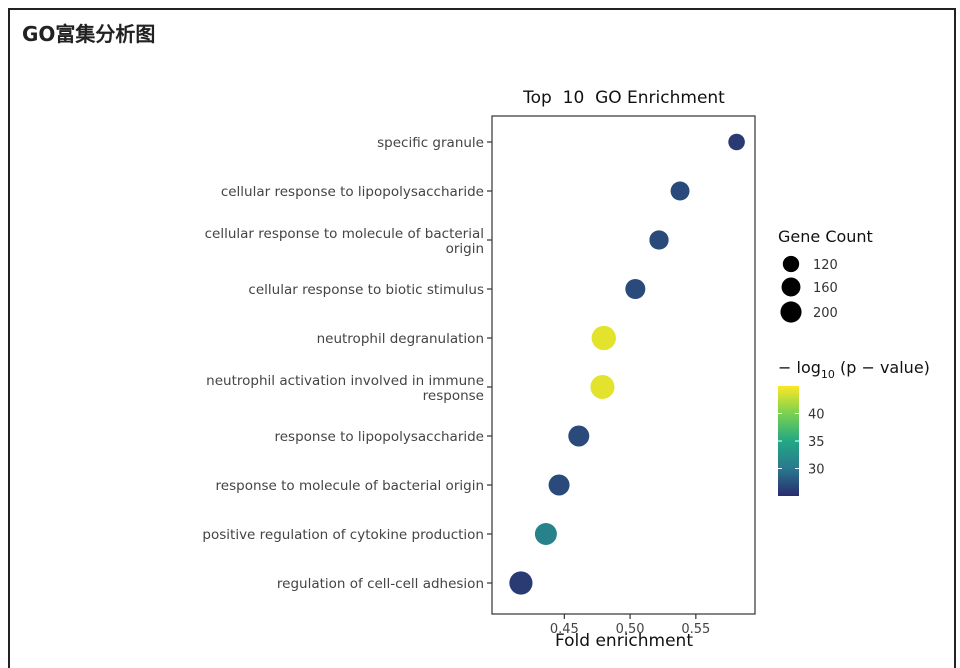  I want to click on chart-title: Top 10 GO Enrichment, so click(623, 98).